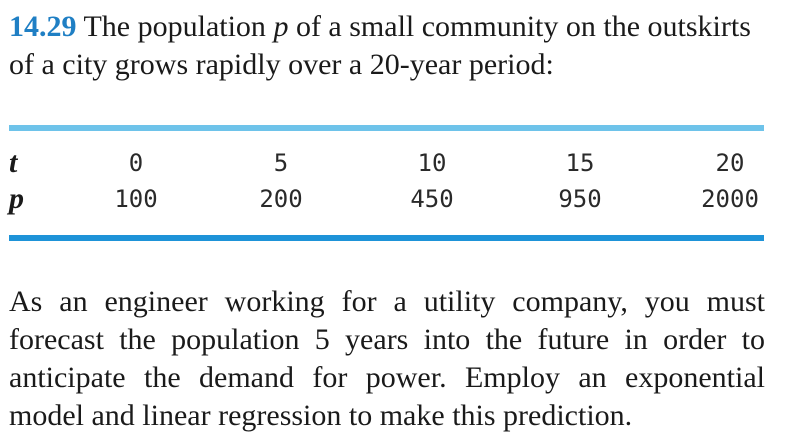  Describe the element at coordinates (136, 199) in the screenshot. I see `table-cell: 100` at that location.